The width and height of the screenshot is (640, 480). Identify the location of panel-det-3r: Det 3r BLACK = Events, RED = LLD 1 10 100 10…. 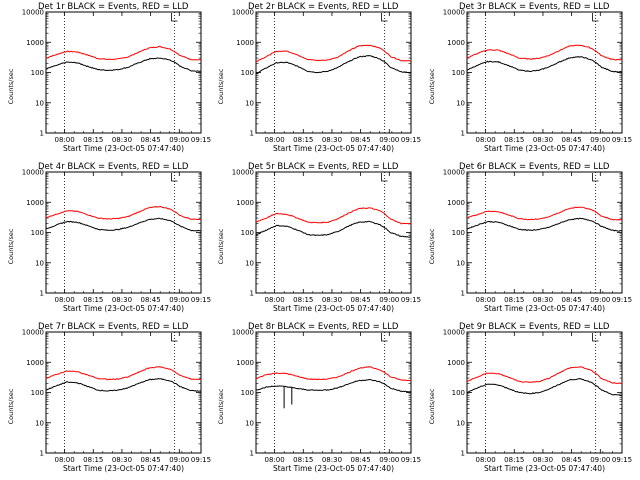
(530, 77).